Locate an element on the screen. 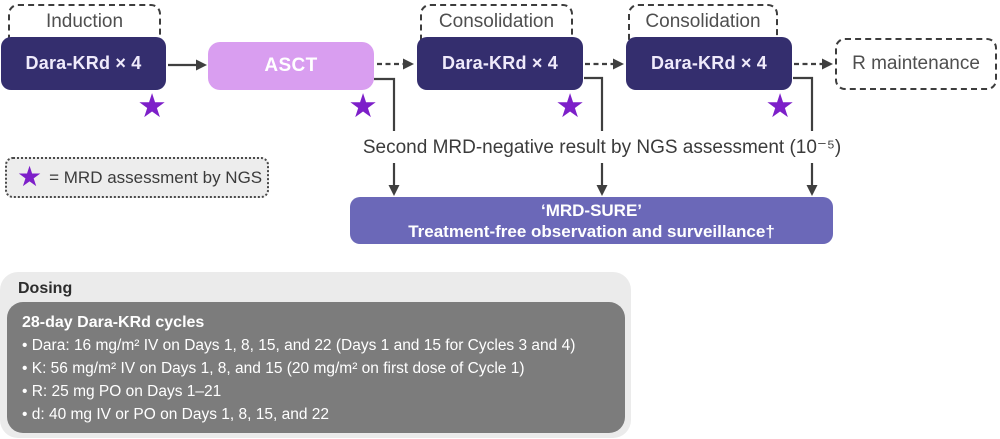  box-consolidation2-dara-krd-text: Dara-KRd × 4 is located at coordinates (709, 63).